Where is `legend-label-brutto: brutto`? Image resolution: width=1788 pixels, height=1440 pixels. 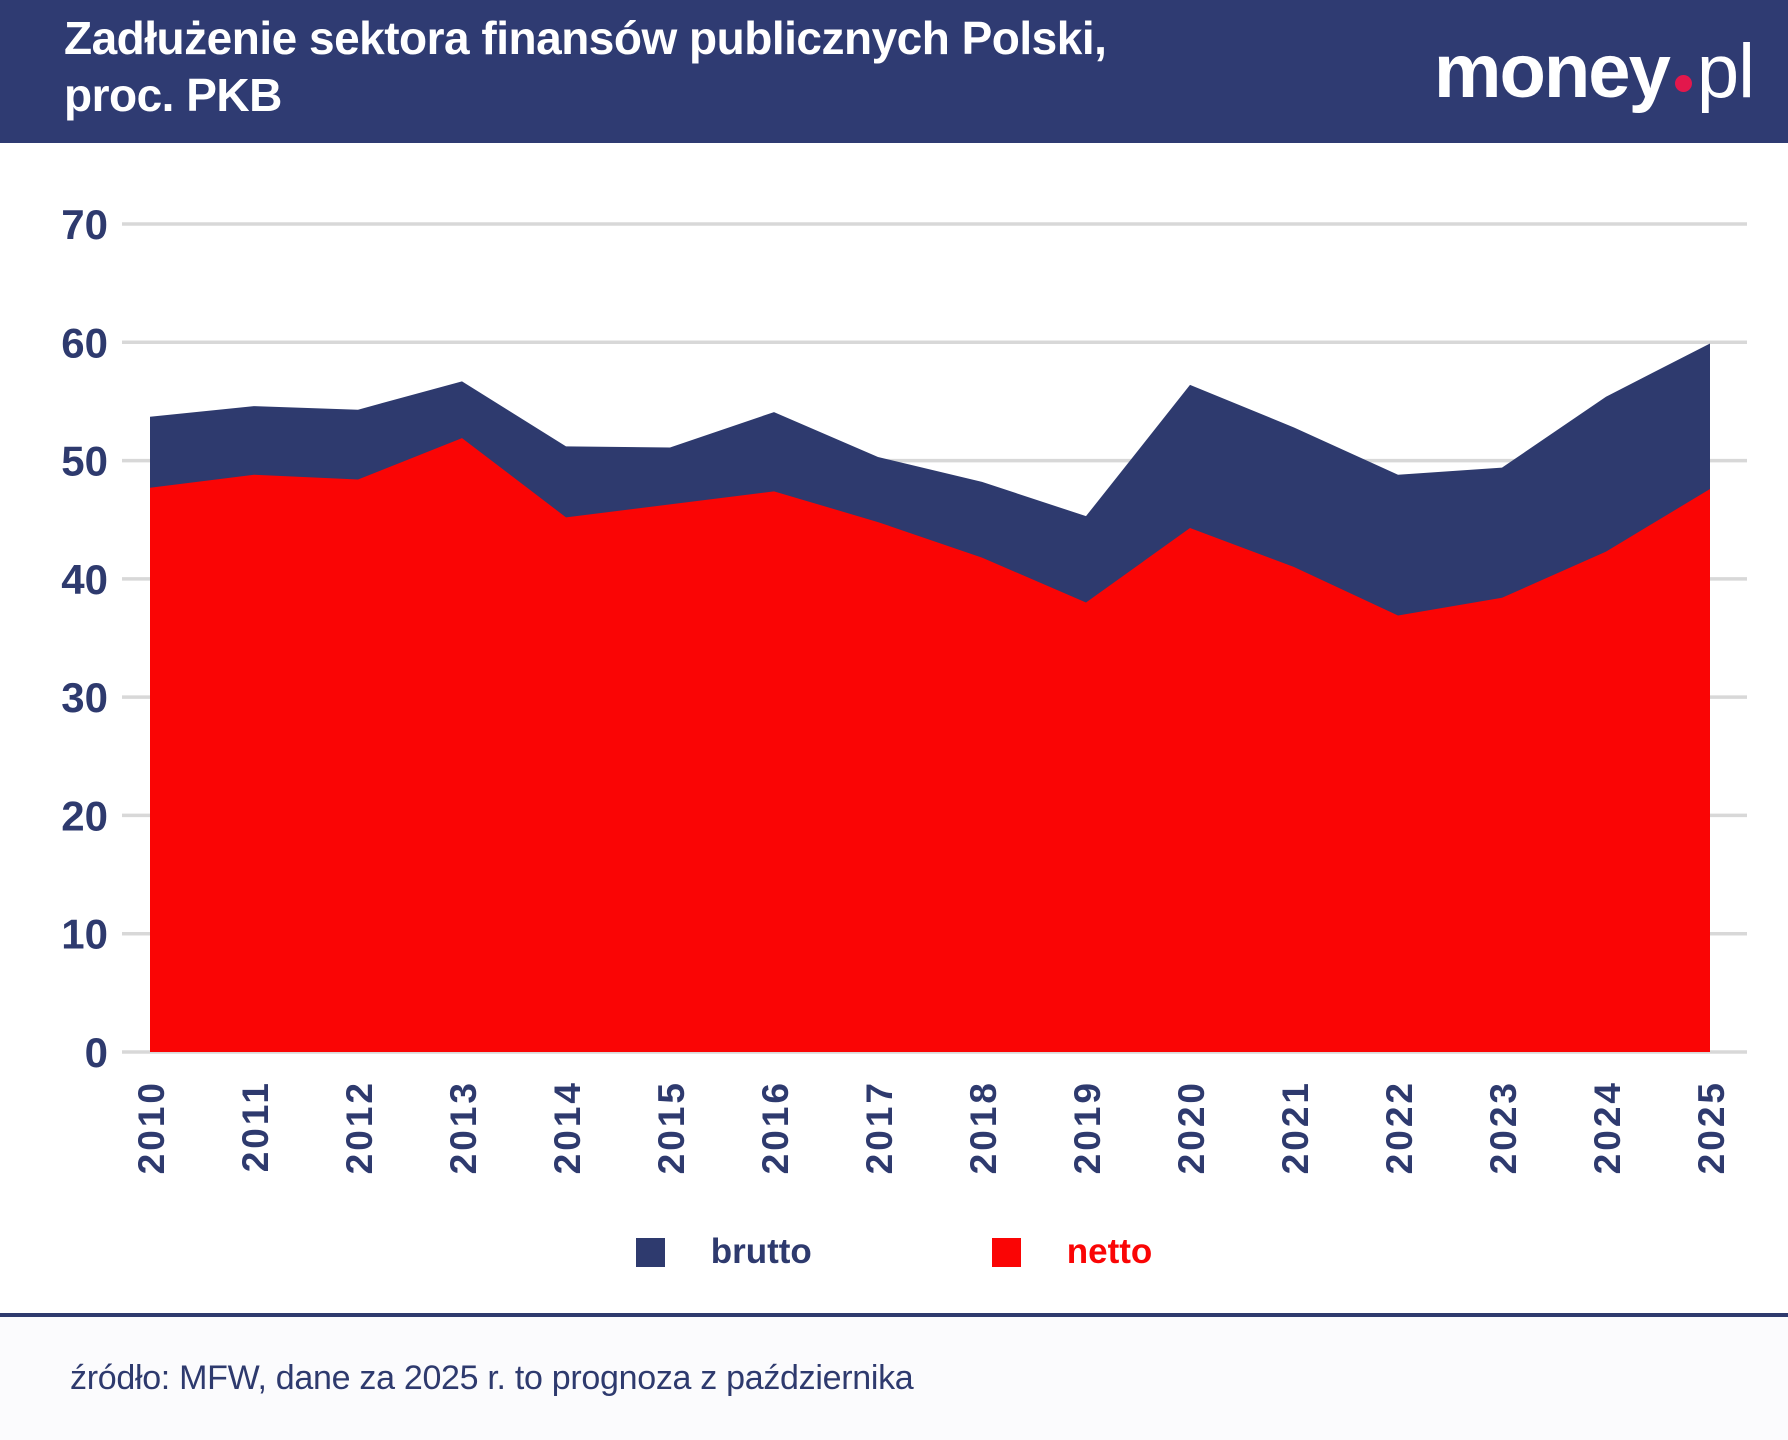 legend-label-brutto: brutto is located at coordinates (761, 1251).